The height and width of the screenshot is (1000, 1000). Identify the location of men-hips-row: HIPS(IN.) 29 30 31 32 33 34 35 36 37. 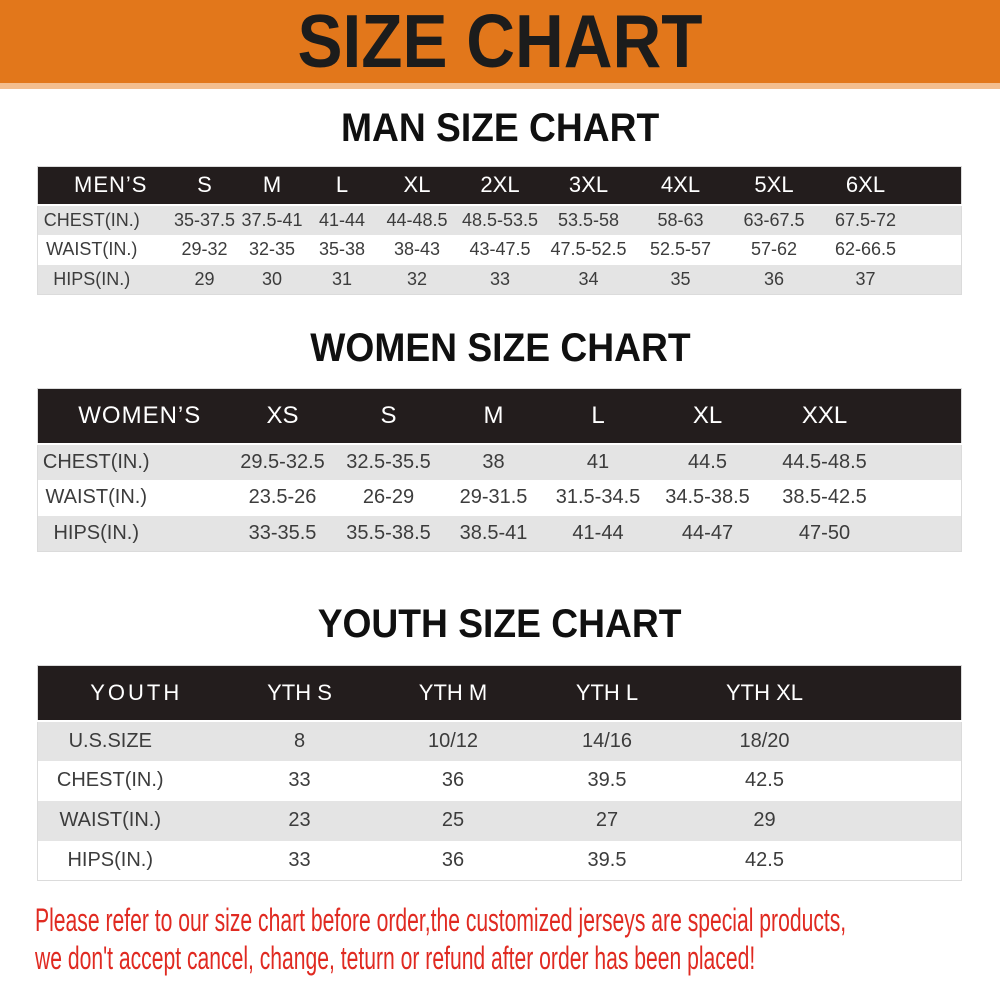
(499, 279).